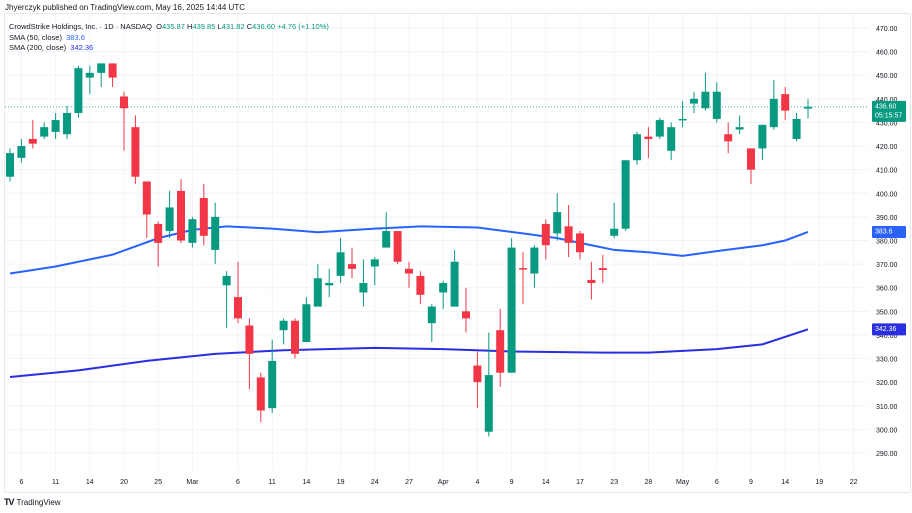 Image resolution: width=912 pixels, height=513 pixels. I want to click on sma50-legend: SMA (50, close) 383.6, so click(47, 37).